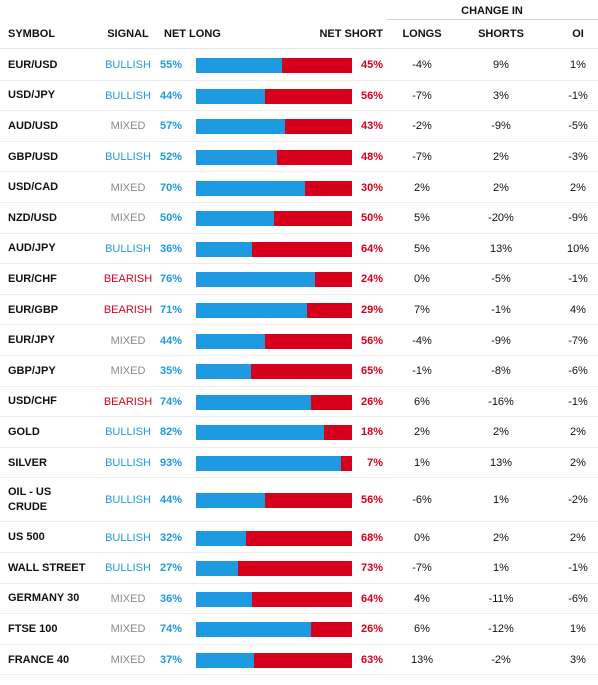  I want to click on oi-column-header: OI, so click(578, 34).